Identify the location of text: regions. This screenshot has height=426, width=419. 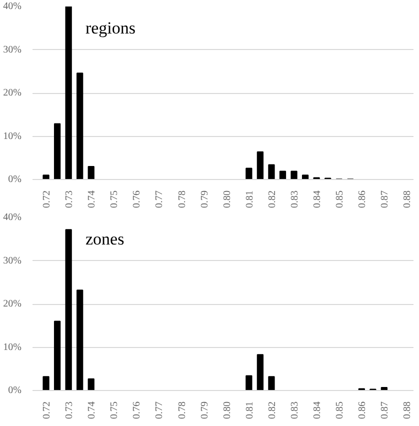
(110, 28).